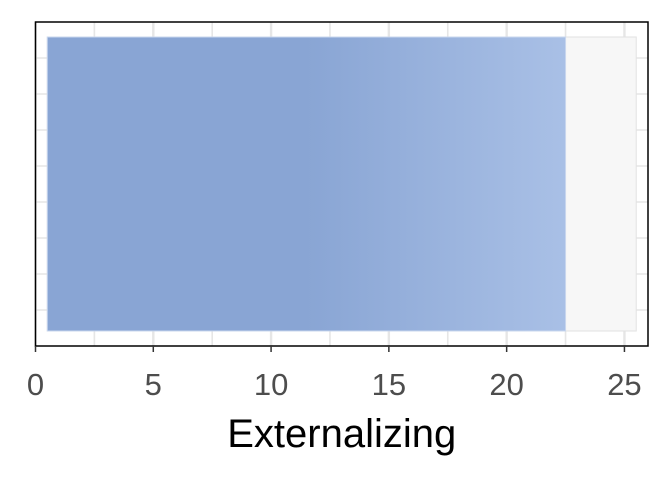 Image resolution: width=672 pixels, height=480 pixels. I want to click on x-tick-label: 5, so click(153, 384).